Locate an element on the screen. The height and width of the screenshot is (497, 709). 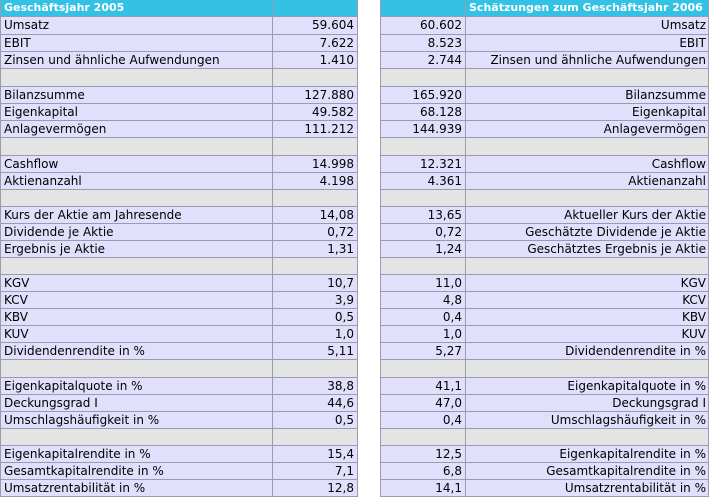
value-2005-cell: 10,7 is located at coordinates (315, 283).